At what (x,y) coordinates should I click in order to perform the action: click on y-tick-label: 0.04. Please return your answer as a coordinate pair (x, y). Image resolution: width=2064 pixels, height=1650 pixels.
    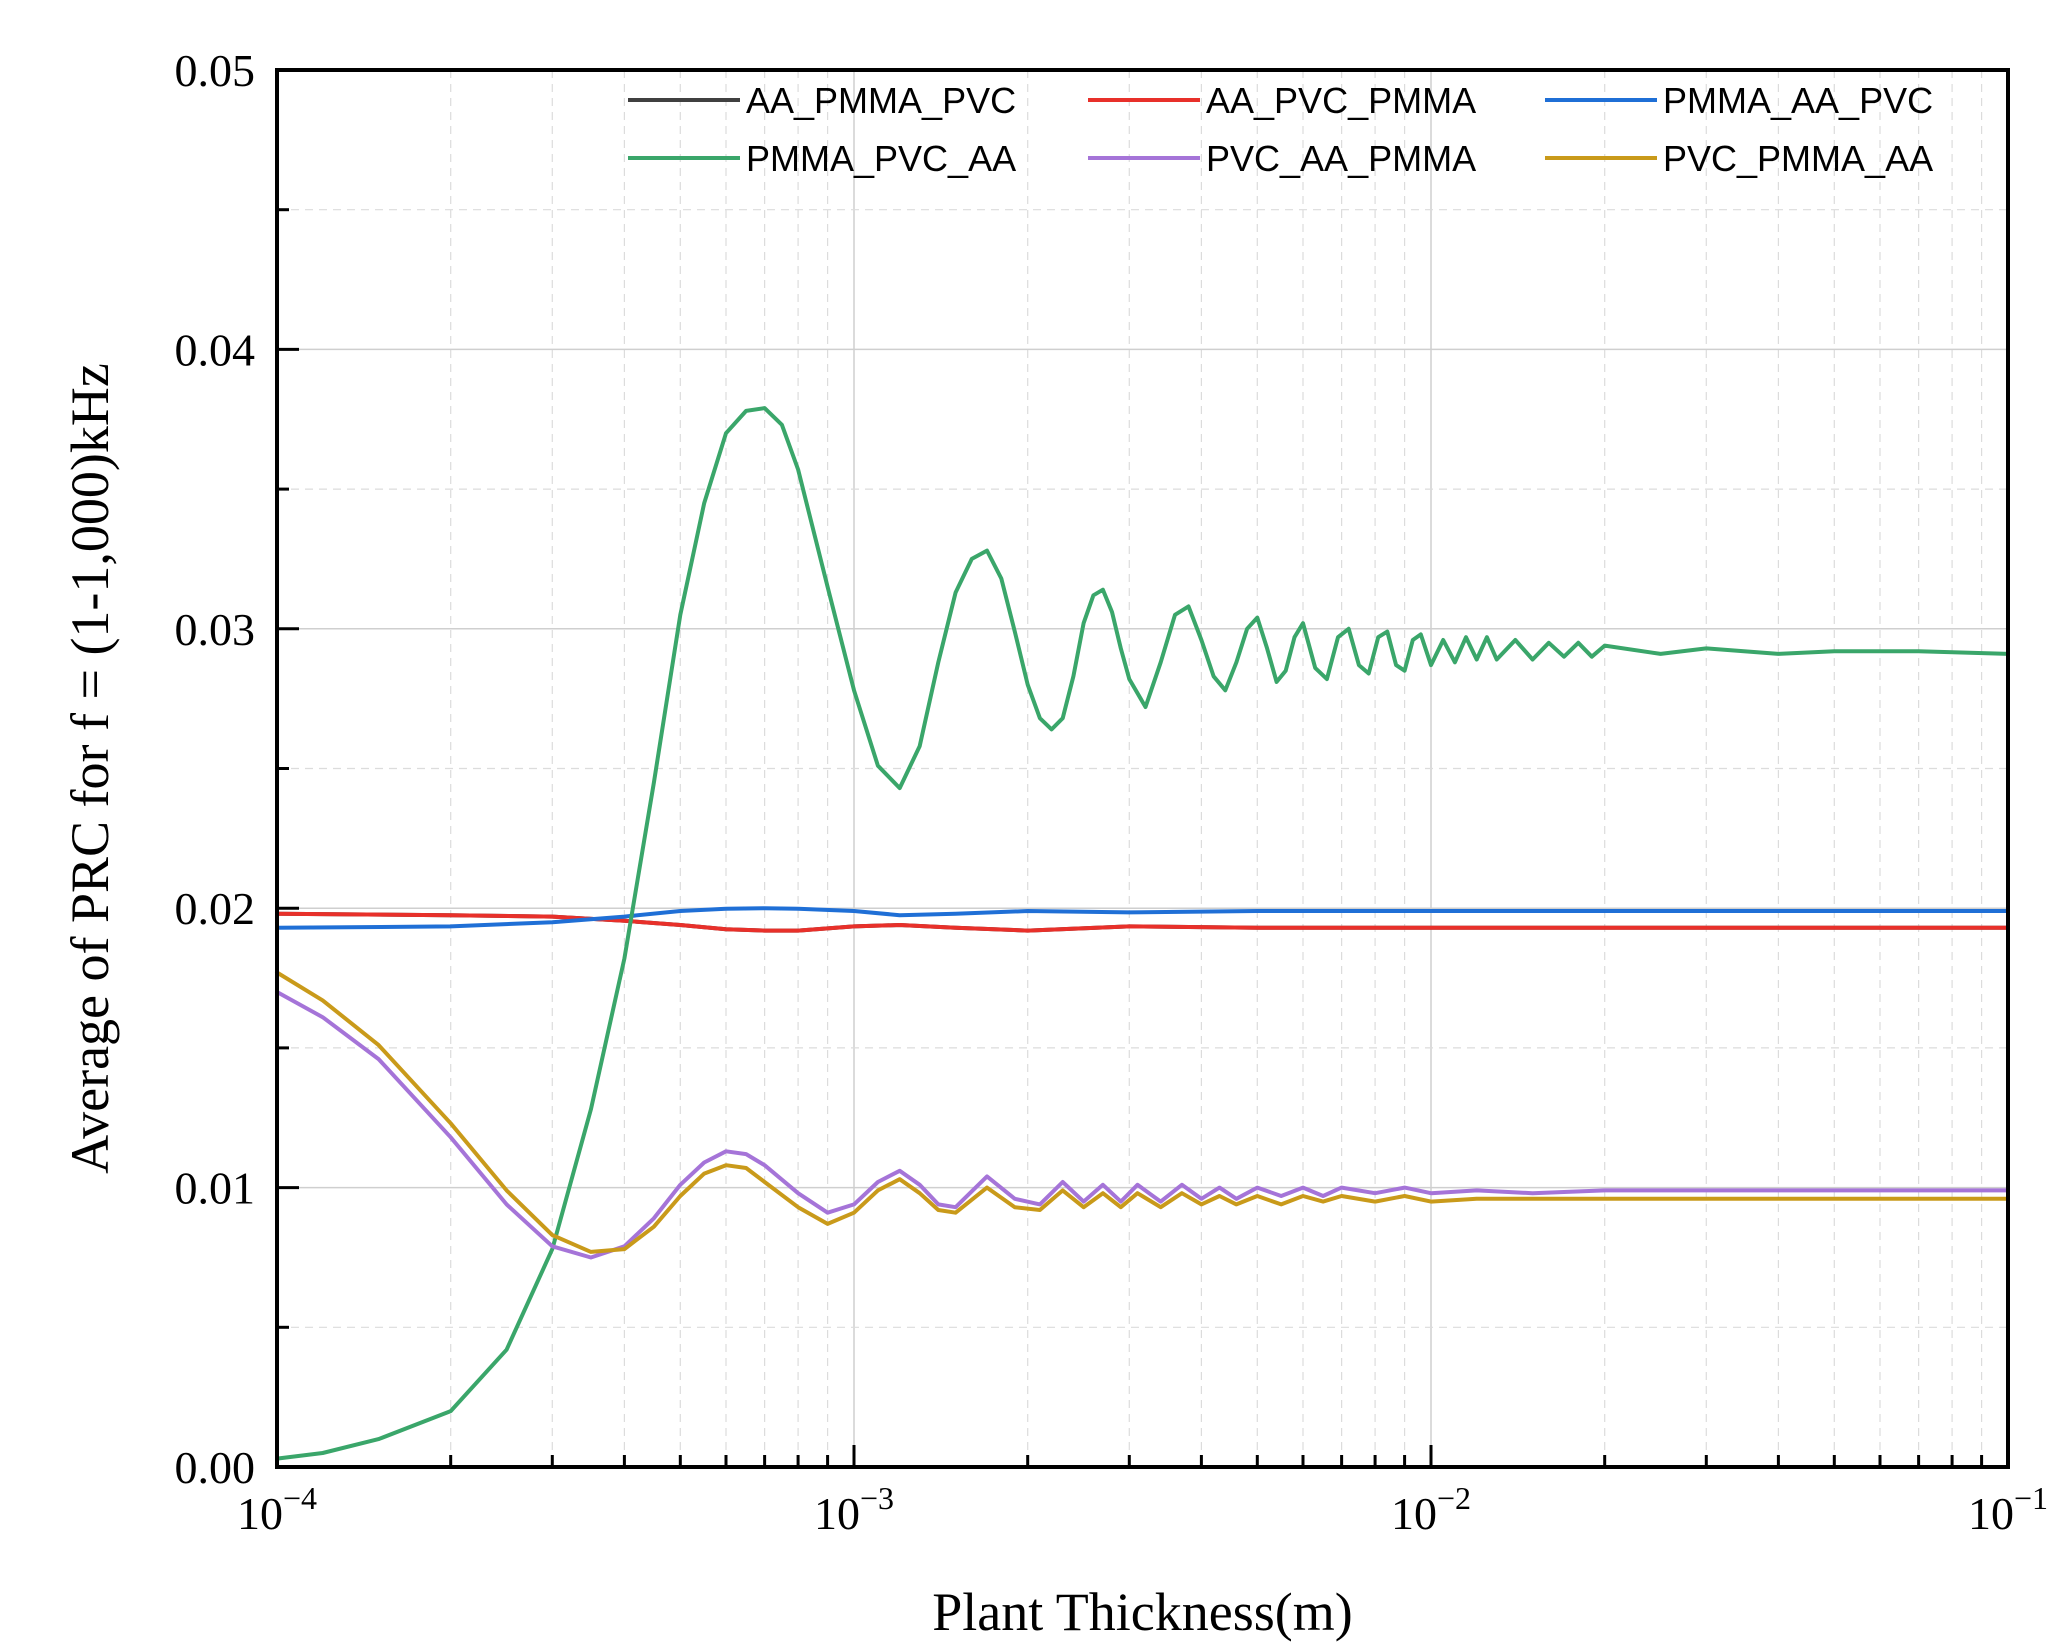
    Looking at the image, I should click on (215, 349).